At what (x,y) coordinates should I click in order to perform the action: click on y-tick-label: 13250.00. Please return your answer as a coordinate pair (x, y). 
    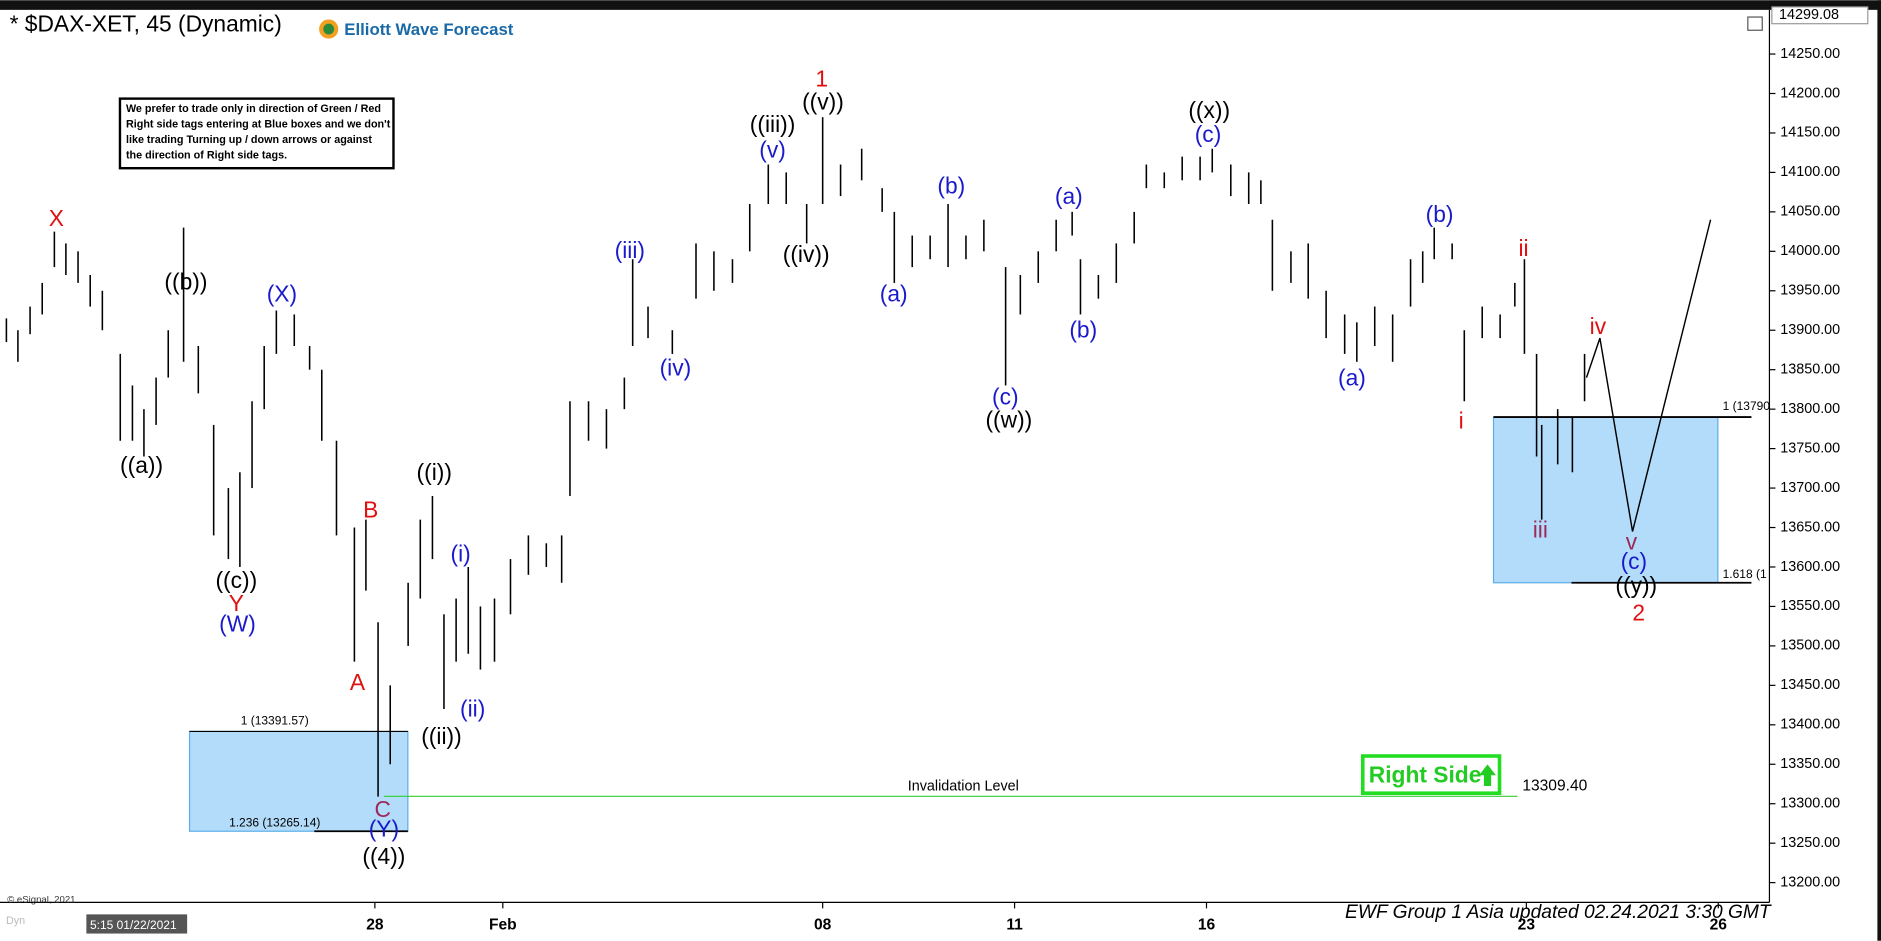
    Looking at the image, I should click on (1810, 843).